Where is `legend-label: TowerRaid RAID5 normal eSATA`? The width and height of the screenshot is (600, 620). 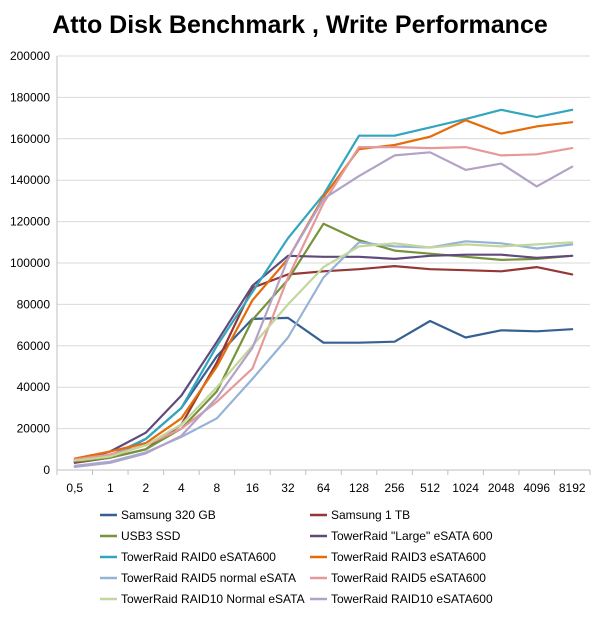 legend-label: TowerRaid RAID5 normal eSATA is located at coordinates (208, 578).